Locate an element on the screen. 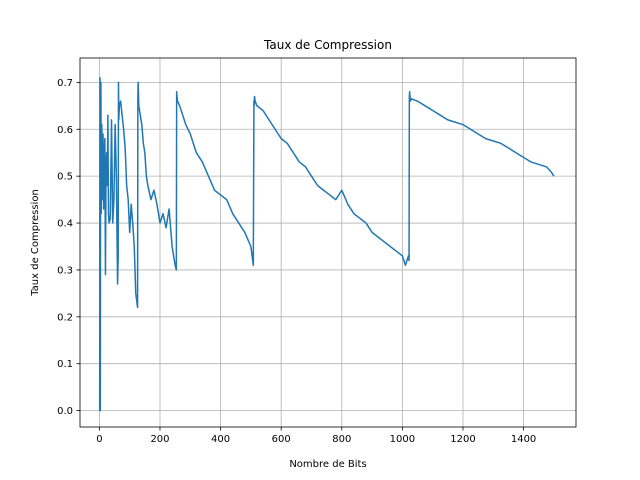 This screenshot has width=640, height=480. y-tick-label: 0.0 is located at coordinates (65, 411).